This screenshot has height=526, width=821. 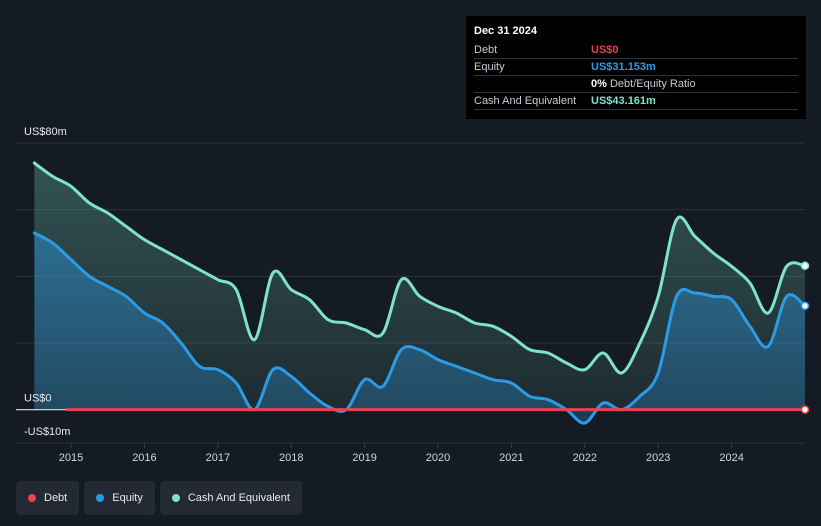 I want to click on y-tick-label: US$80m, so click(x=45, y=132).